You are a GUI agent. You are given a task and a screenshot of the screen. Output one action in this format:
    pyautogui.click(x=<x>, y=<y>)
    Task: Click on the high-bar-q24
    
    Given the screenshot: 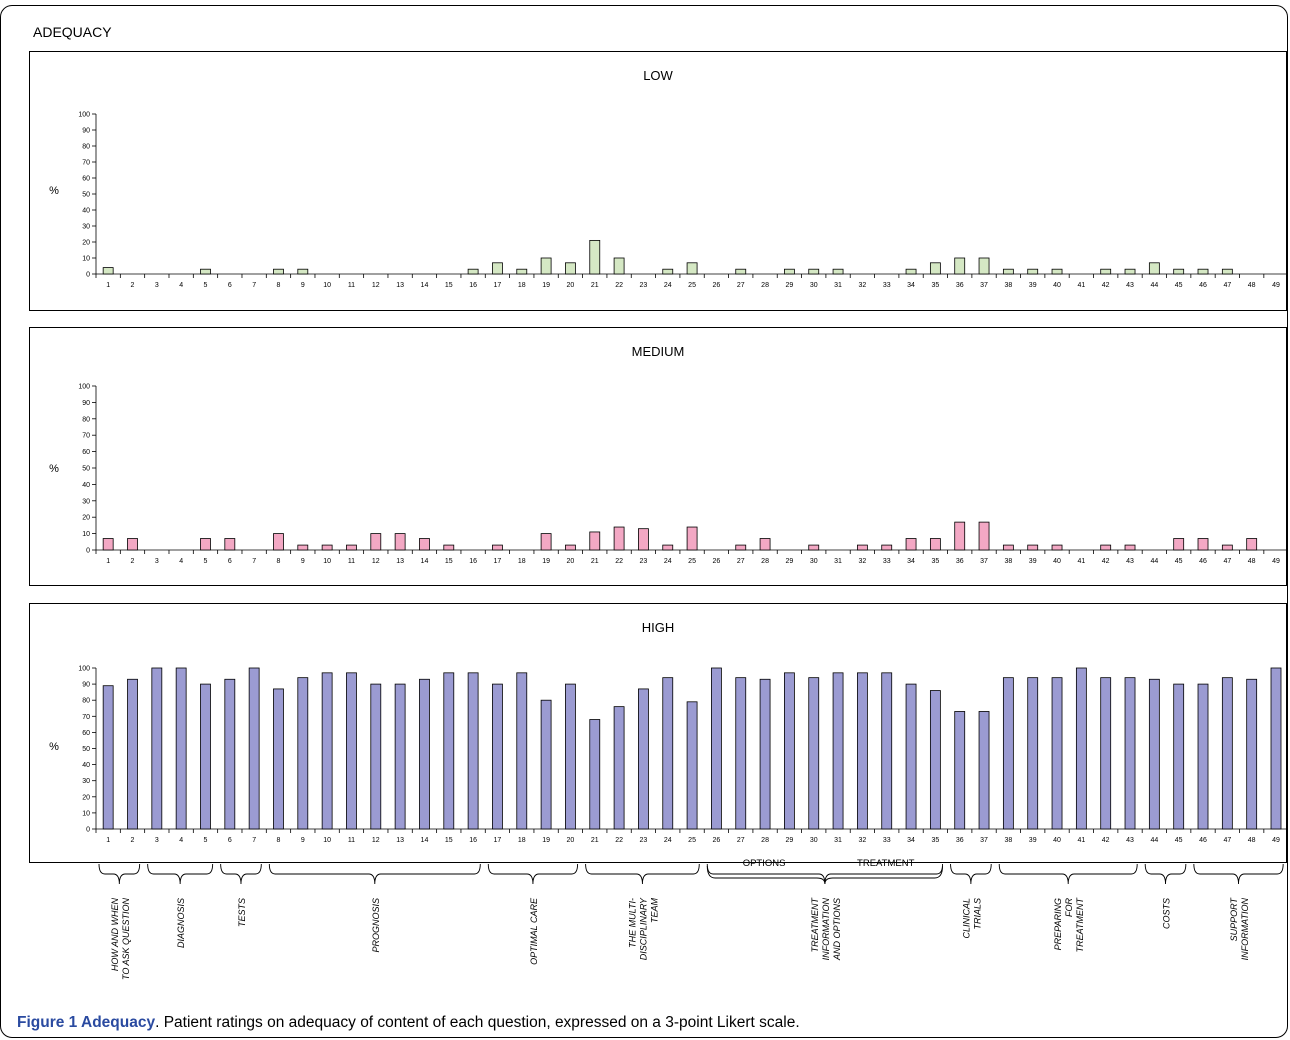 What is the action you would take?
    pyautogui.click(x=668, y=753)
    